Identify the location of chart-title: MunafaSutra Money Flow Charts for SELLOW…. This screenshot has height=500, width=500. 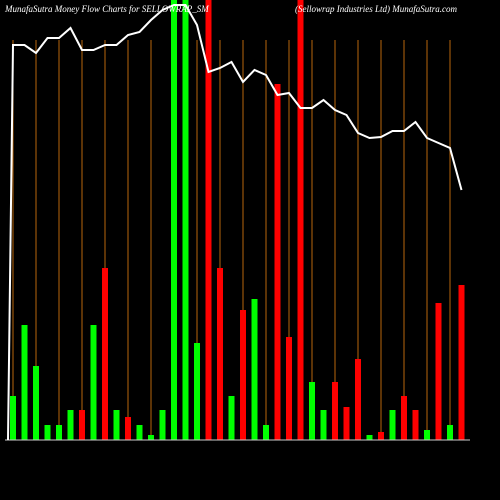
(106, 9).